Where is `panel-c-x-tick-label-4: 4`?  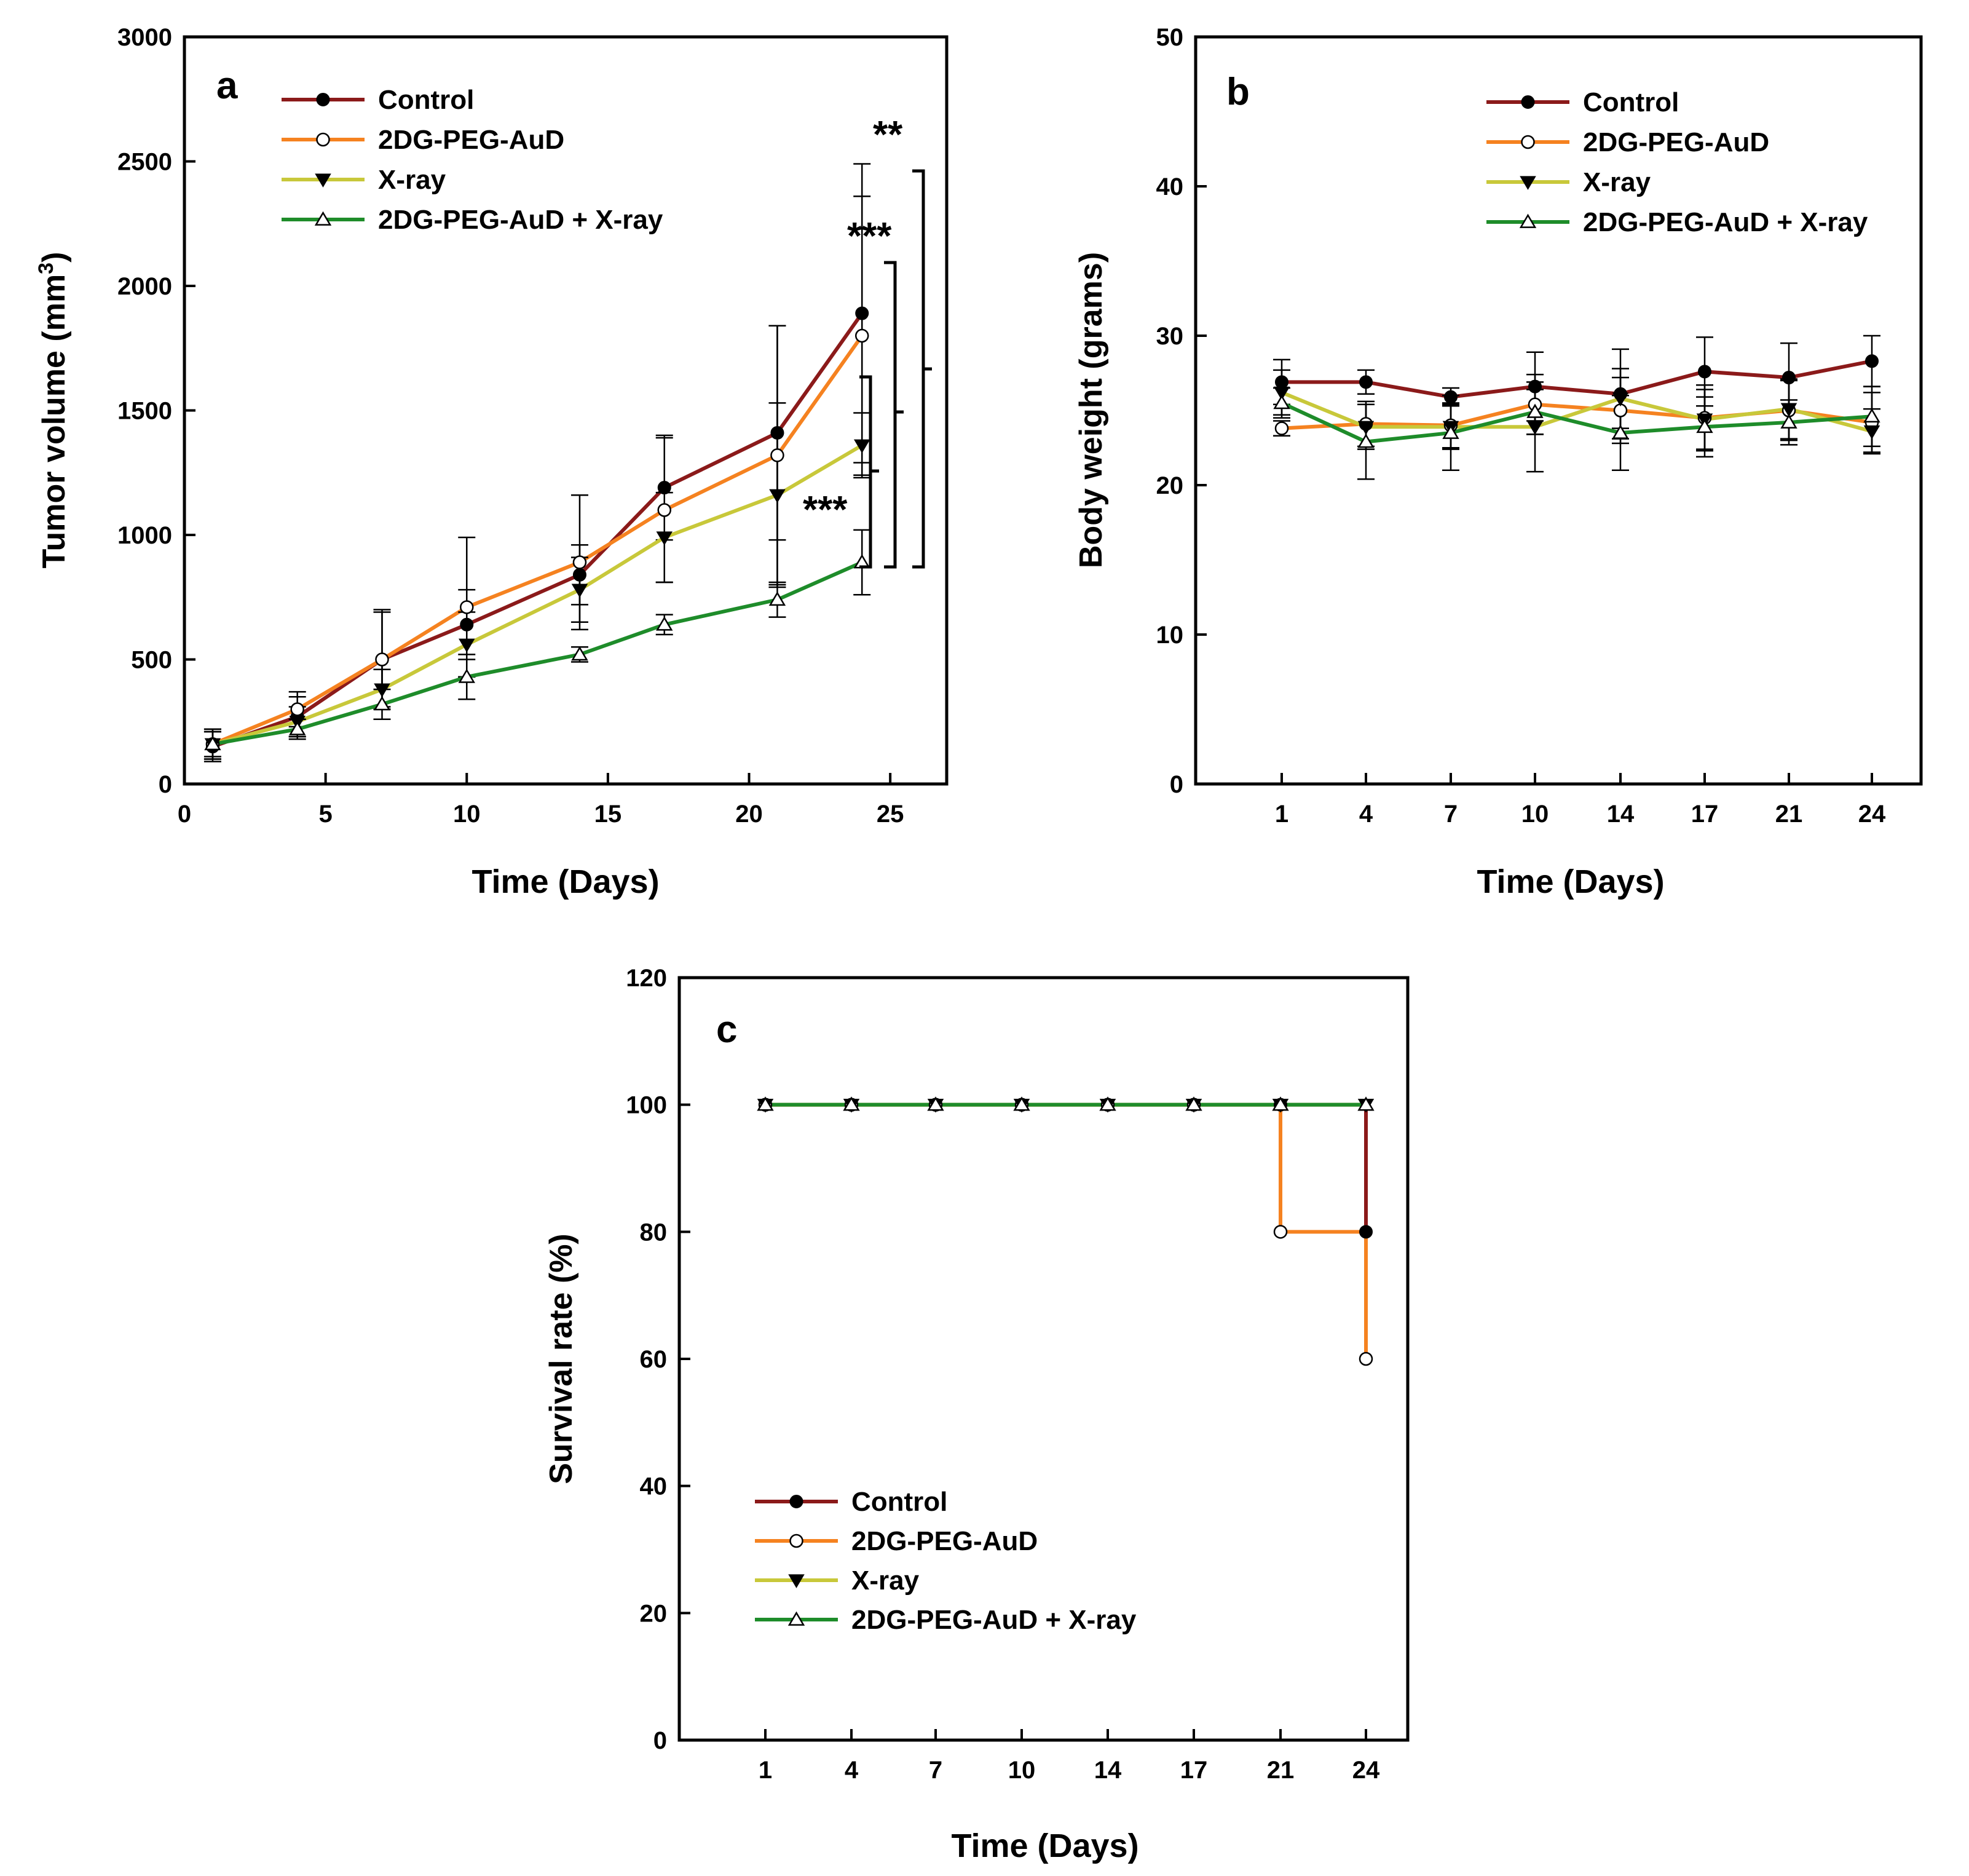
panel-c-x-tick-label-4: 4 is located at coordinates (852, 1770).